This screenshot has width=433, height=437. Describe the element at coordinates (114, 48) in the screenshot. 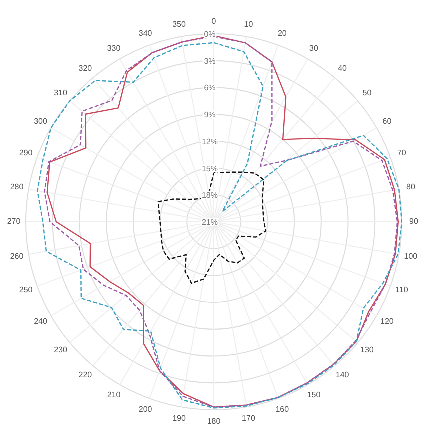

I see `spoke-label: 330` at that location.